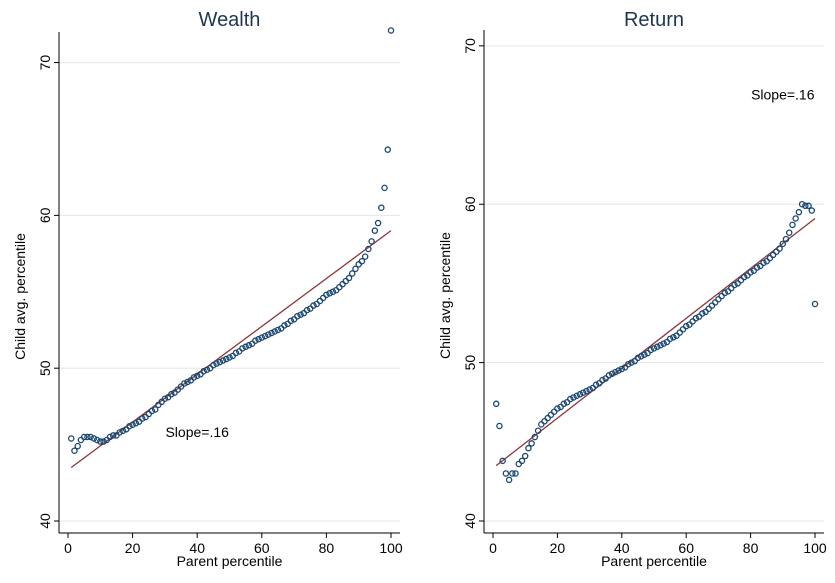 The image size is (835, 583). Describe the element at coordinates (197, 548) in the screenshot. I see `x-tick-label: 40` at that location.